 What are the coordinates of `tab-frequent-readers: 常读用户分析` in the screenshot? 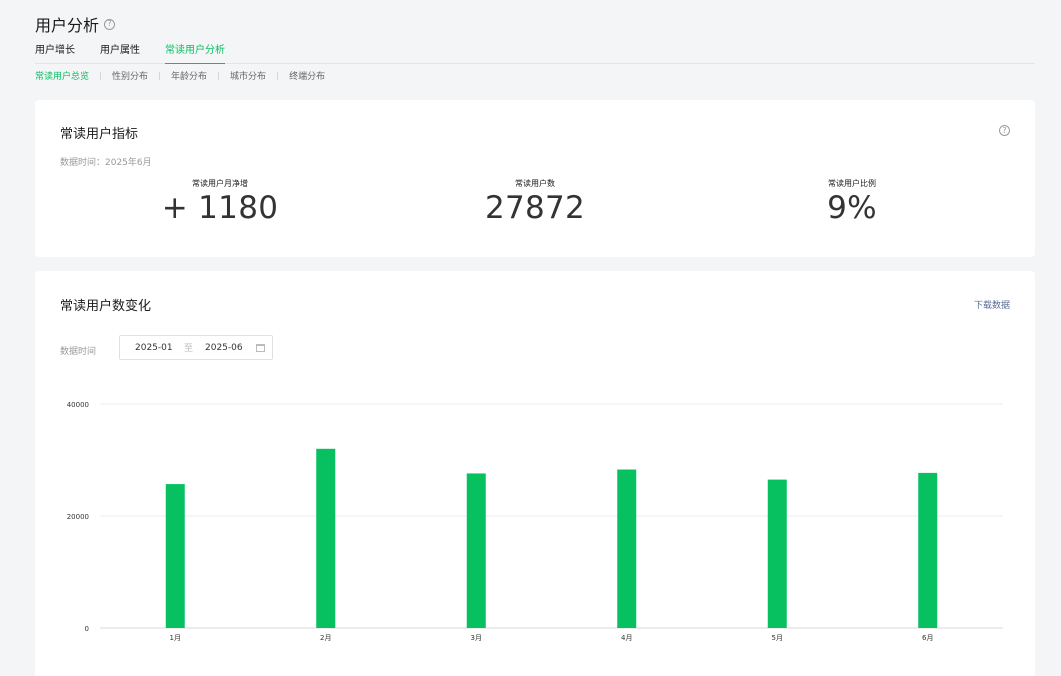 It's located at (195, 54).